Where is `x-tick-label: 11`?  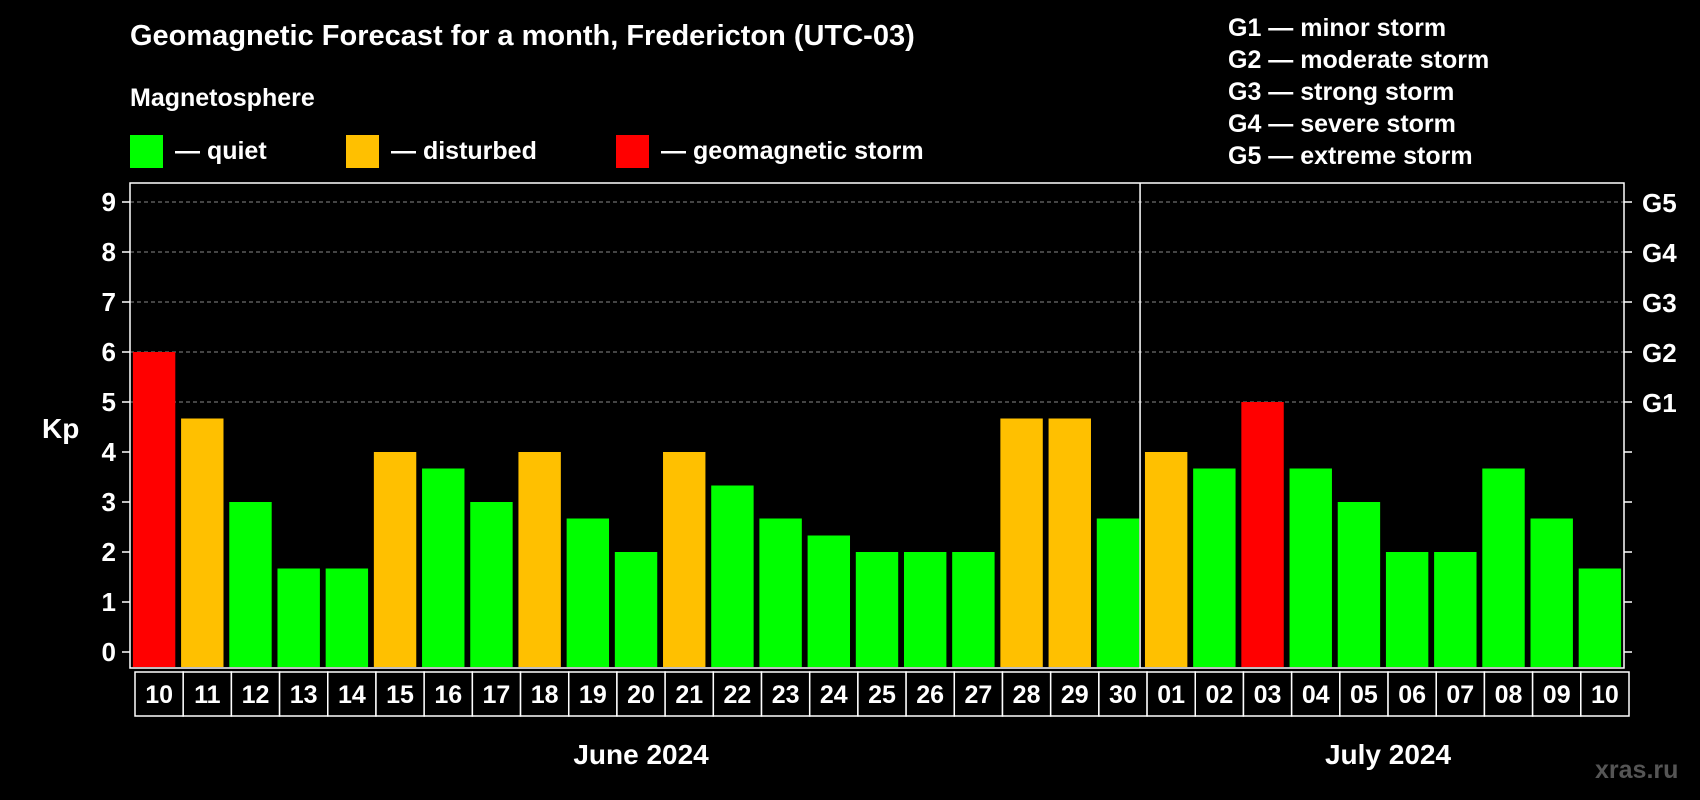
x-tick-label: 11 is located at coordinates (207, 695).